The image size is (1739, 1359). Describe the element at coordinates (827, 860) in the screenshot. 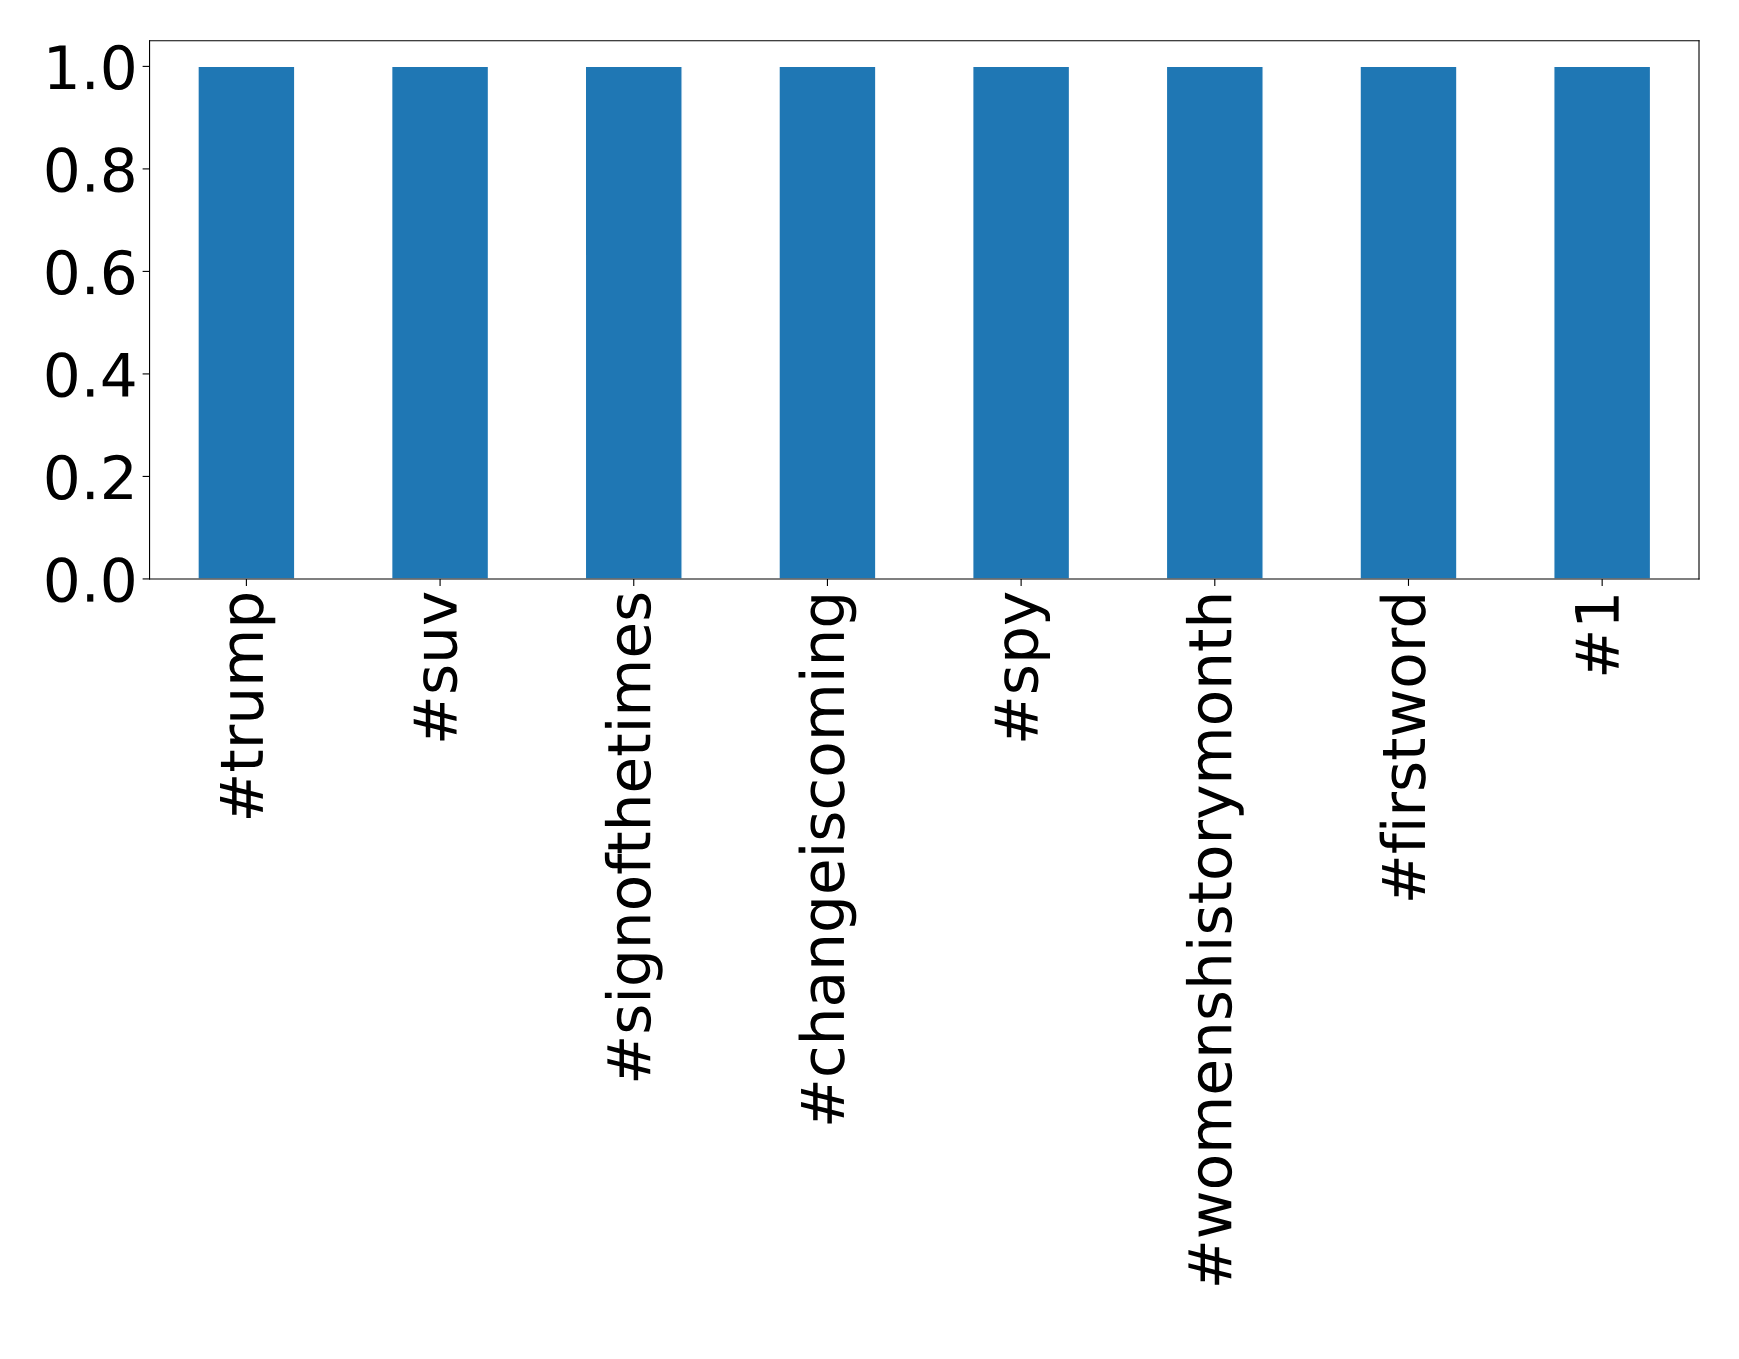

I see `x-tick-label: #changeiscoming` at that location.